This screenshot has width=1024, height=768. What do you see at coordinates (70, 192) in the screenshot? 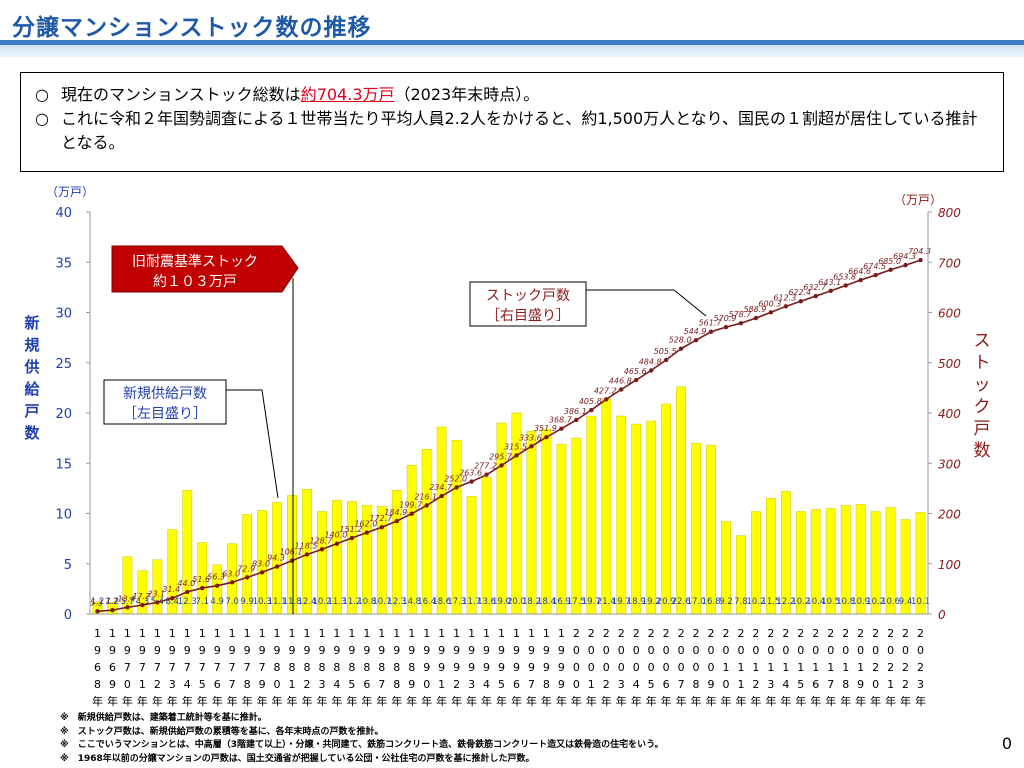
I see `left-axis-unit: （万戸）` at bounding box center [70, 192].